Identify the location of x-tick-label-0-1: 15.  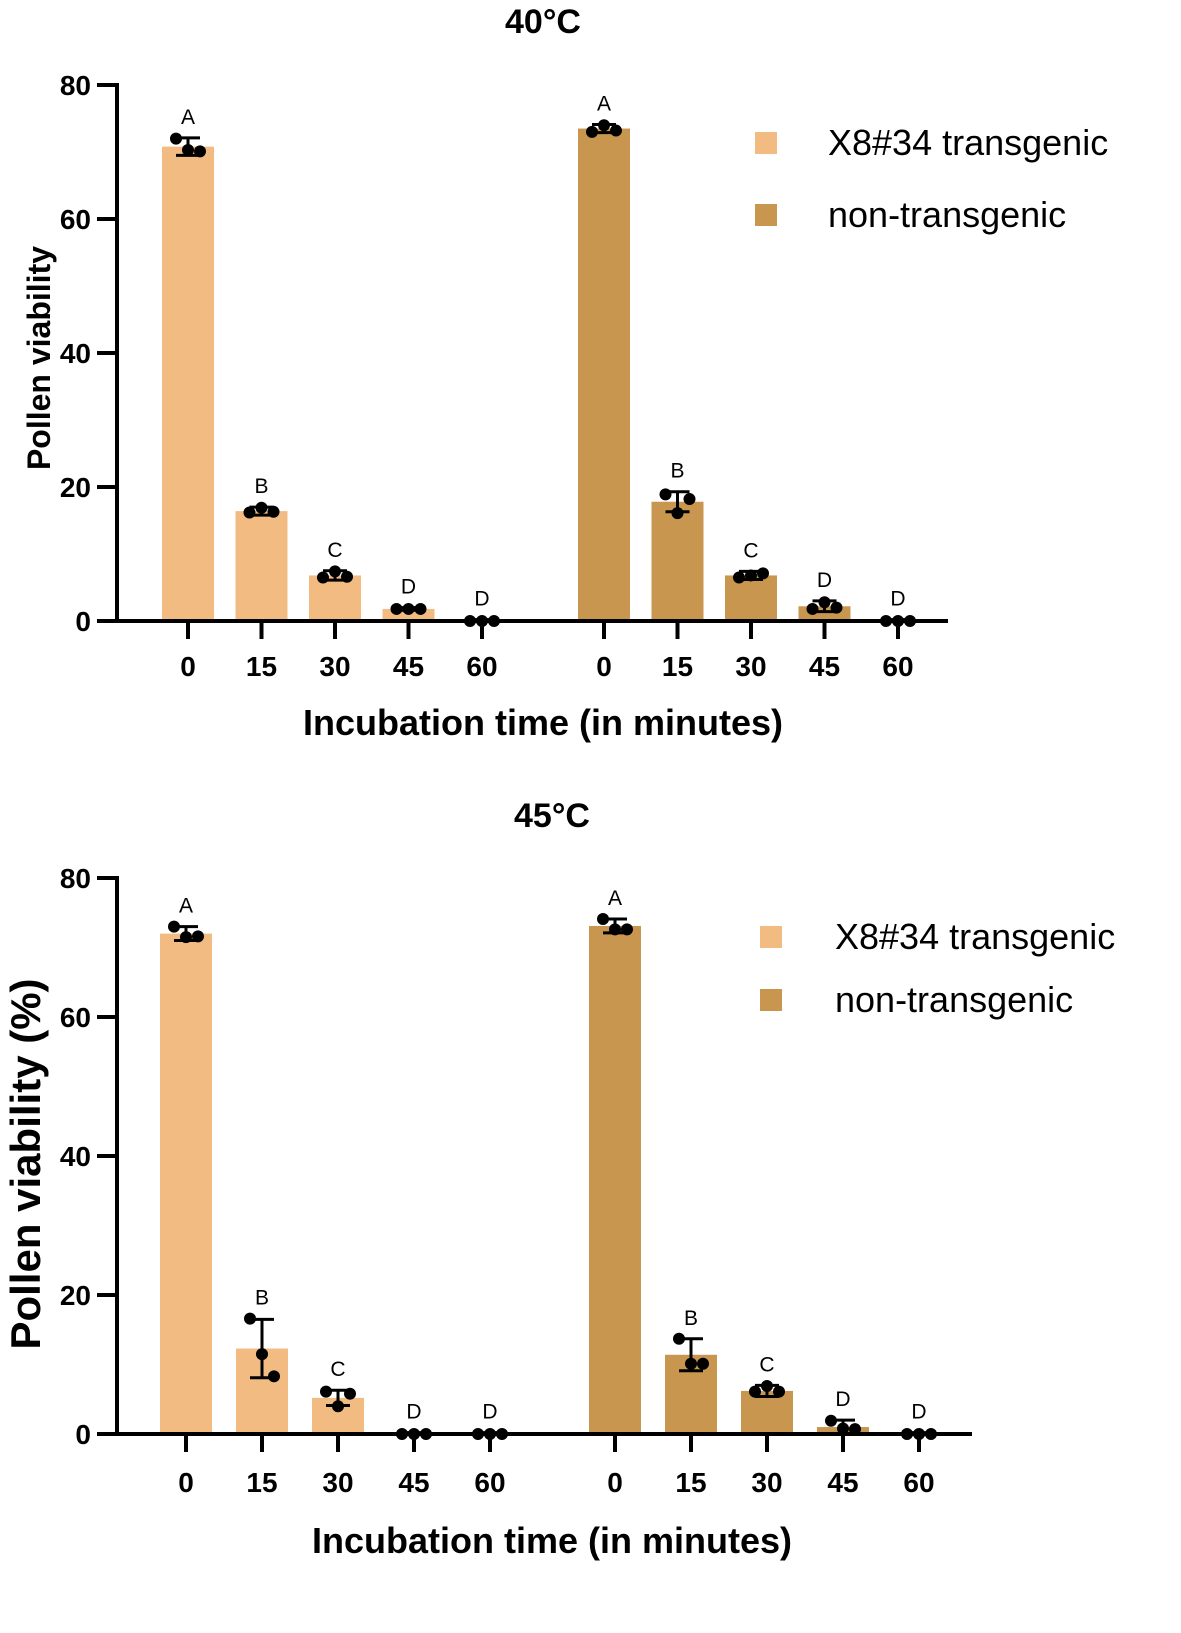
(261, 1482).